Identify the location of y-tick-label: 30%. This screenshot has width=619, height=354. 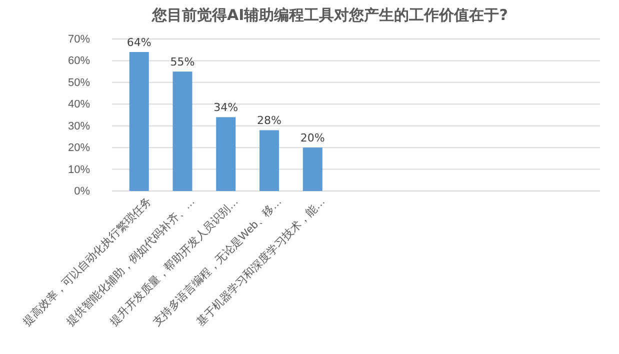
(79, 126).